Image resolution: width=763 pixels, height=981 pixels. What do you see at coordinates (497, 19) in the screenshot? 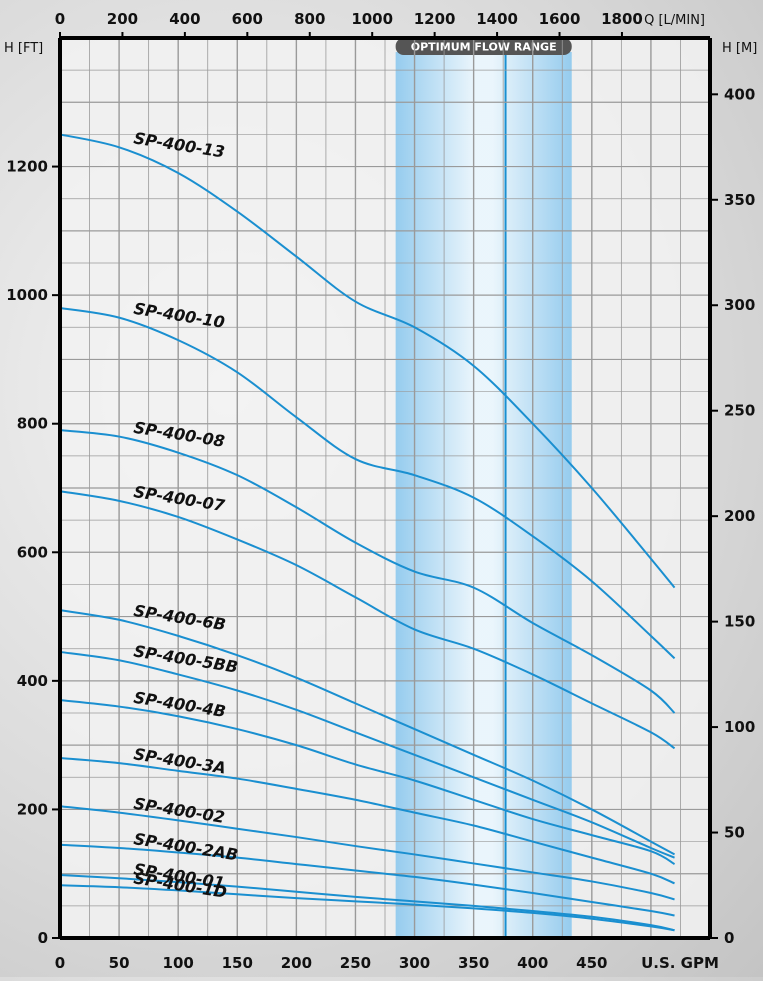
I see `x2-tick-label: 1400` at bounding box center [497, 19].